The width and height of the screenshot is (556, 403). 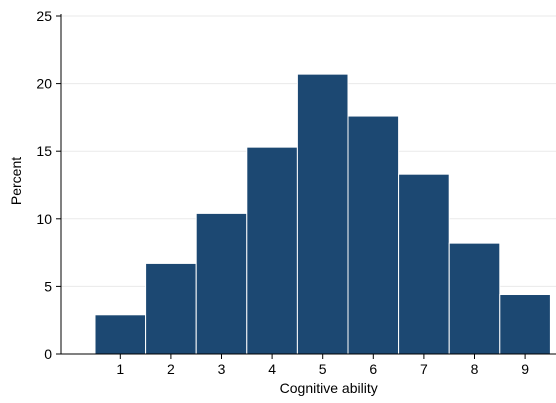 What do you see at coordinates (44, 84) in the screenshot?
I see `y-tick-label: 20` at bounding box center [44, 84].